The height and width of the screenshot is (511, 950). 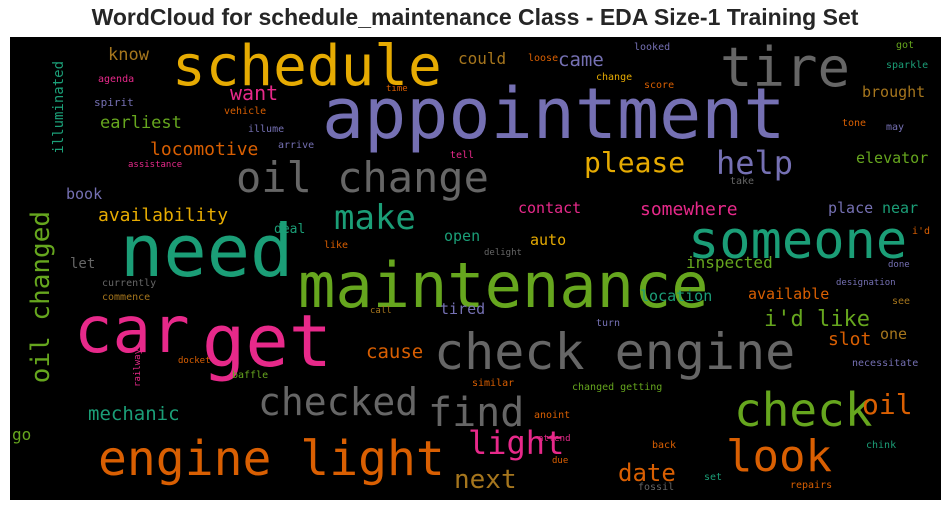 I want to click on word-agenda: agenda, so click(x=116, y=79).